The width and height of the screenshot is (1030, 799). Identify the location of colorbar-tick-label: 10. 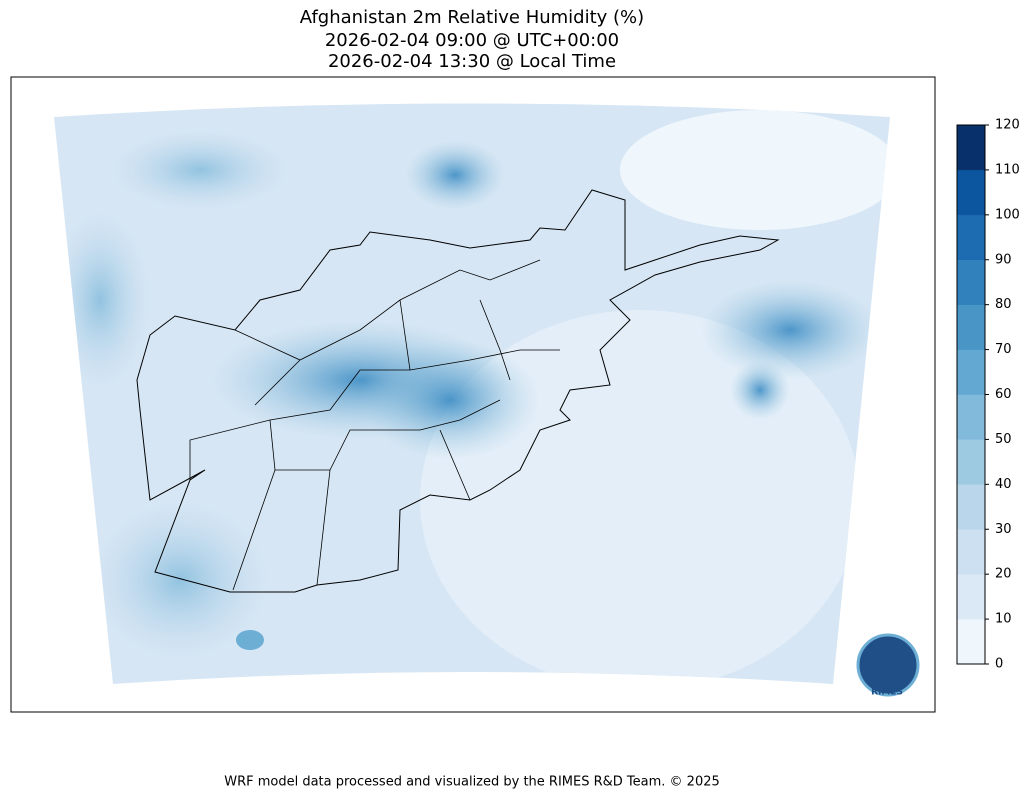
(1003, 619).